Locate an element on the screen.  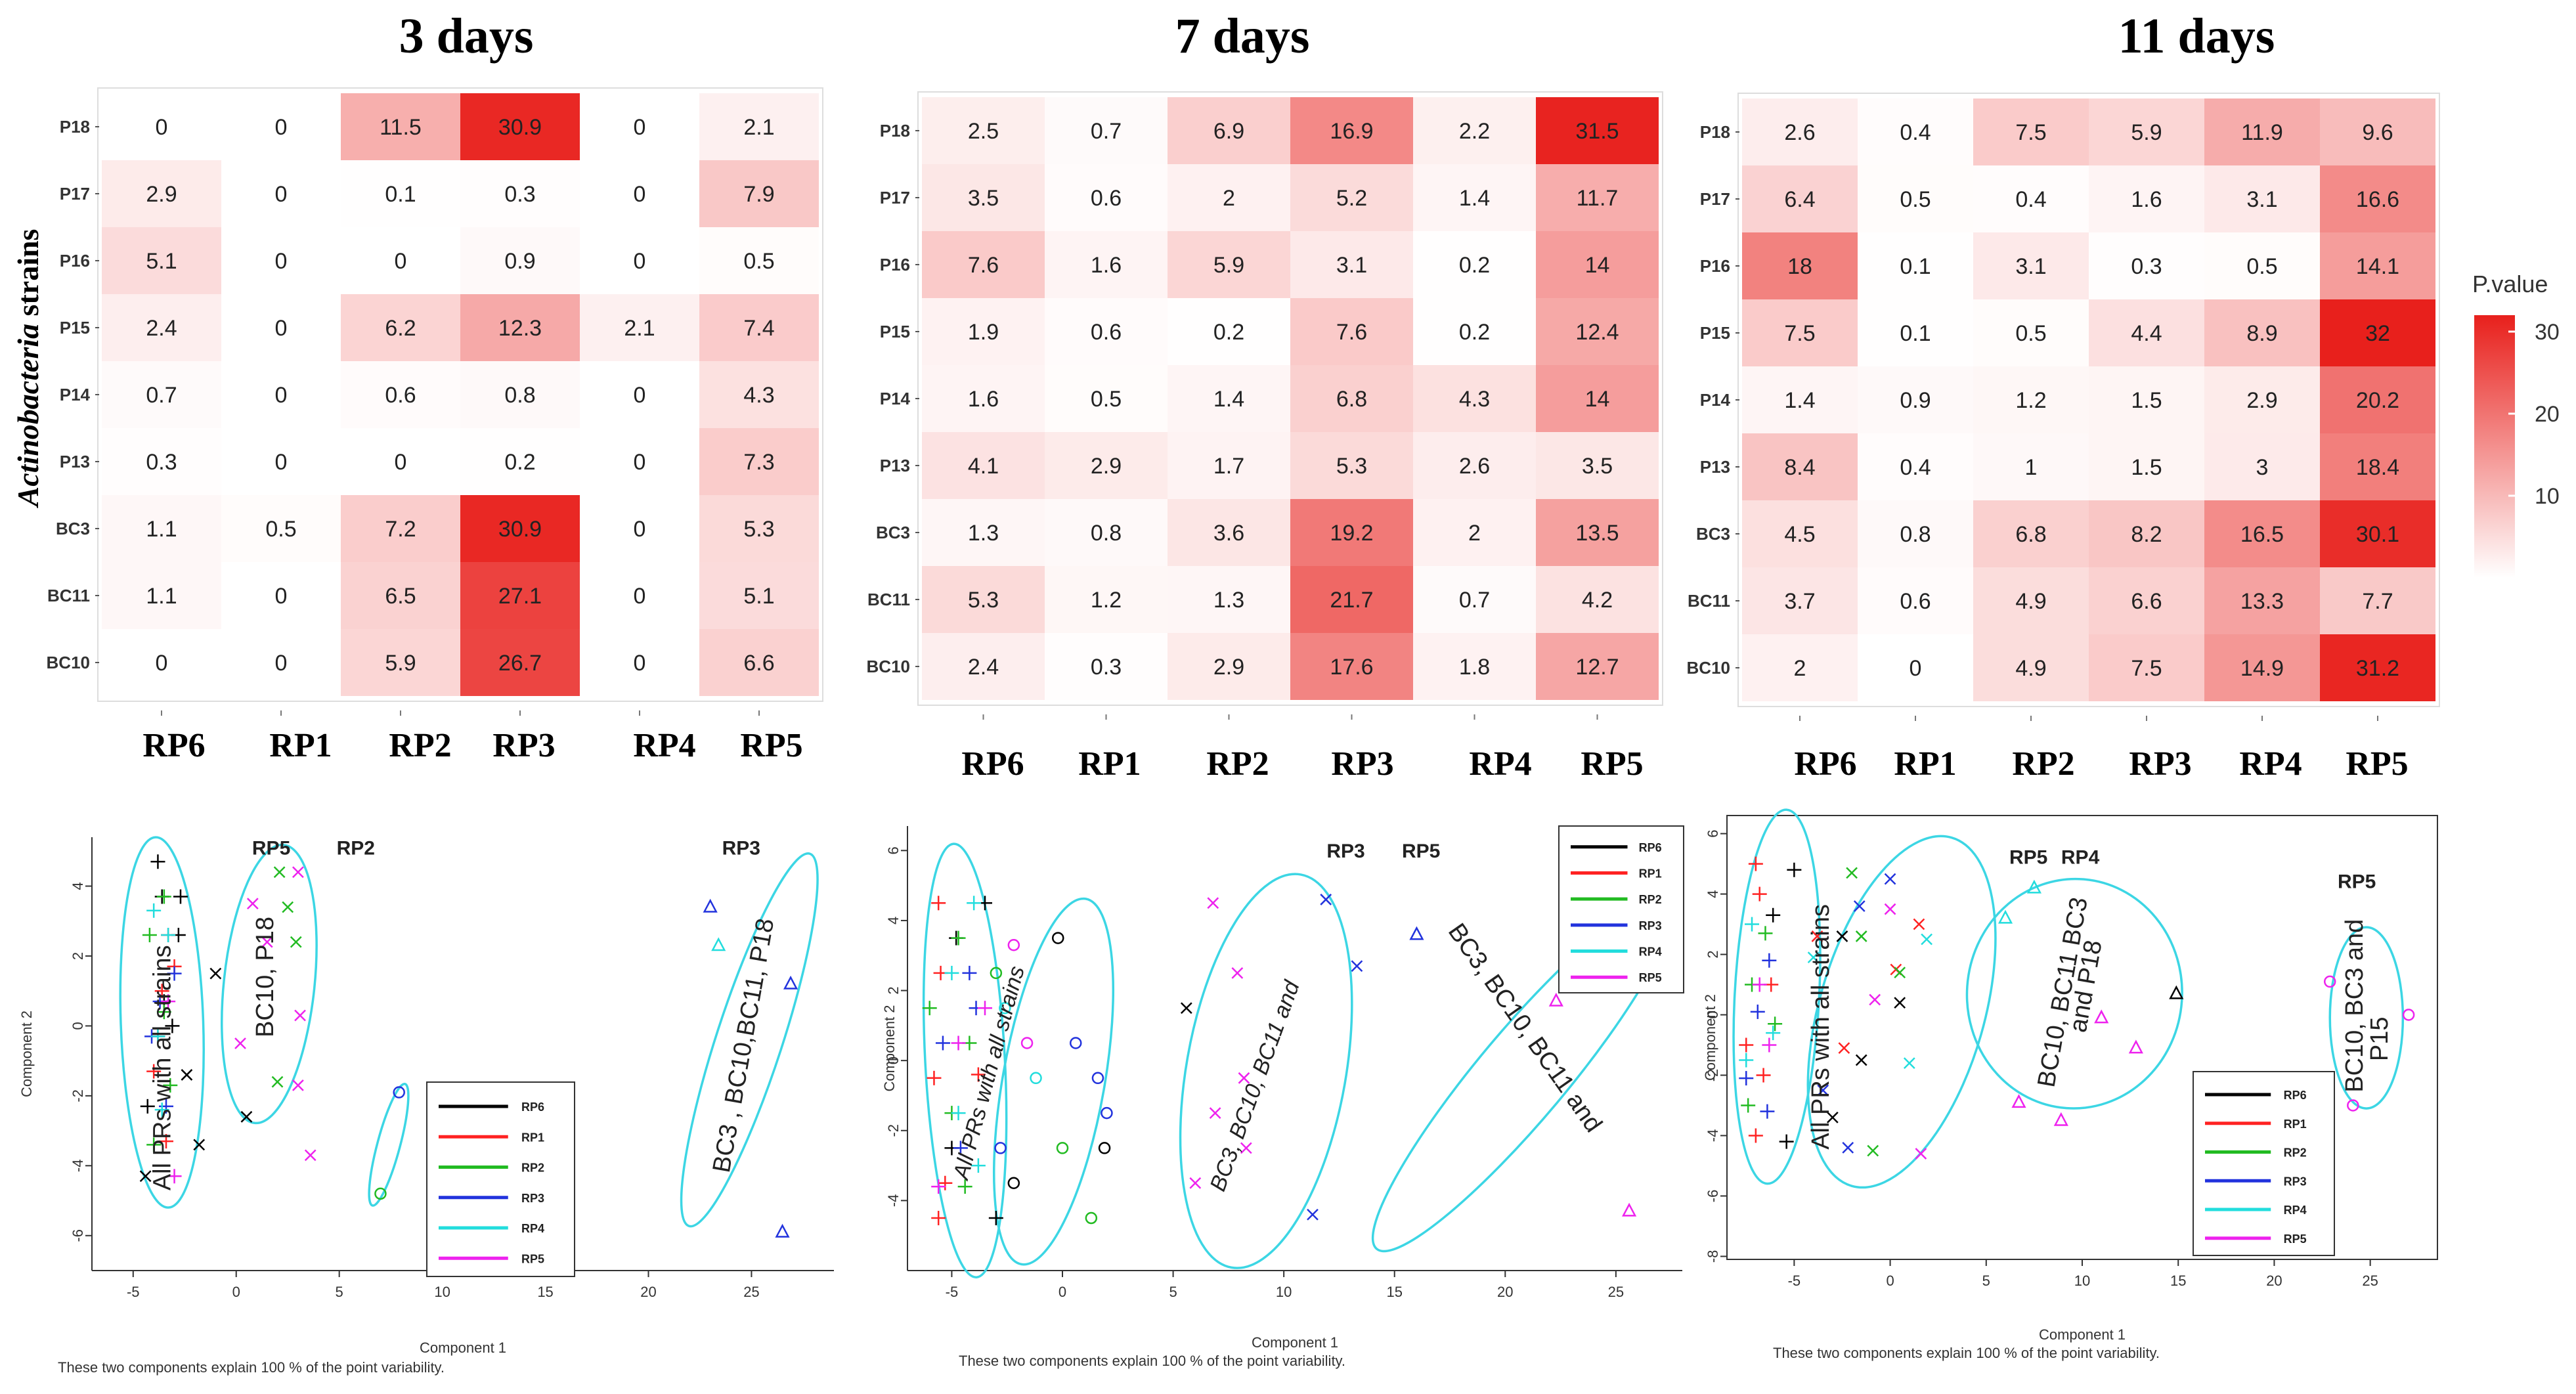
heatmap-cell-value: 6.8 is located at coordinates (2030, 534).